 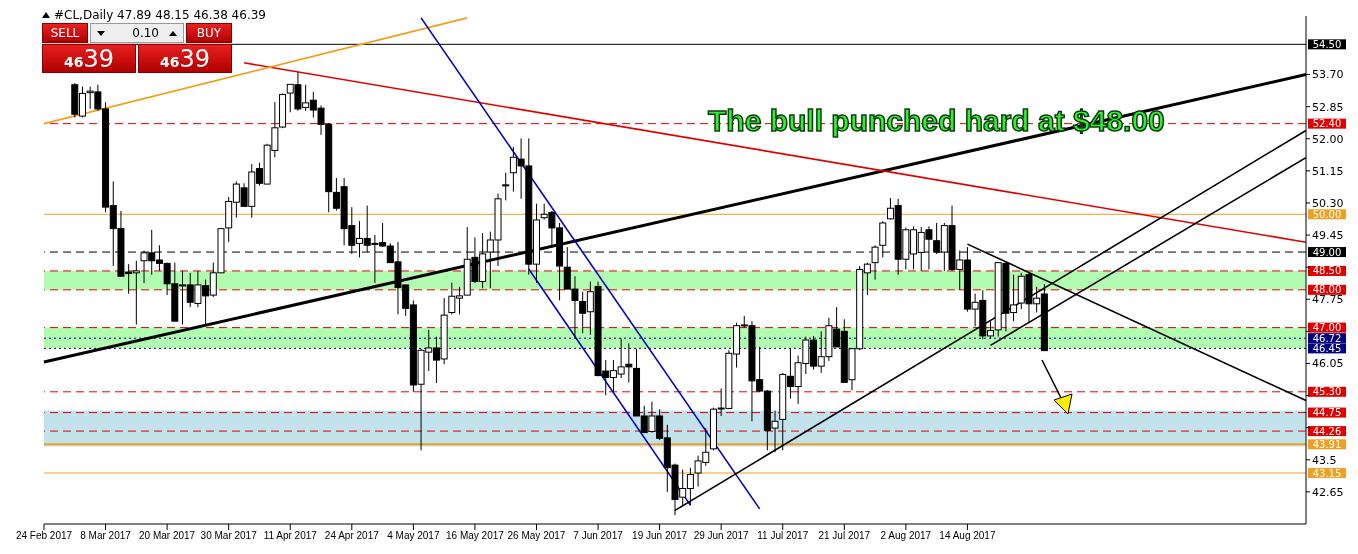 I want to click on x-tick-label: 14 Aug 2017, so click(x=967, y=536).